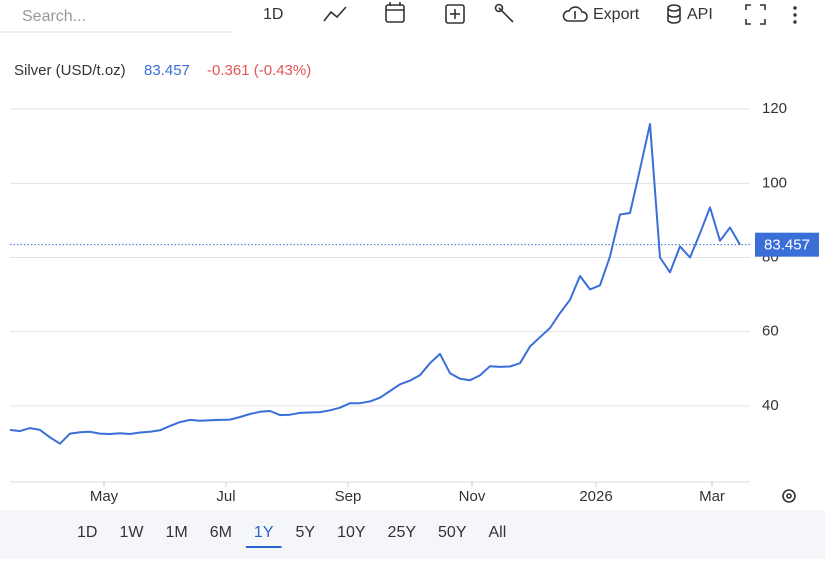 The width and height of the screenshot is (825, 564). I want to click on menu-icon, so click(795, 15).